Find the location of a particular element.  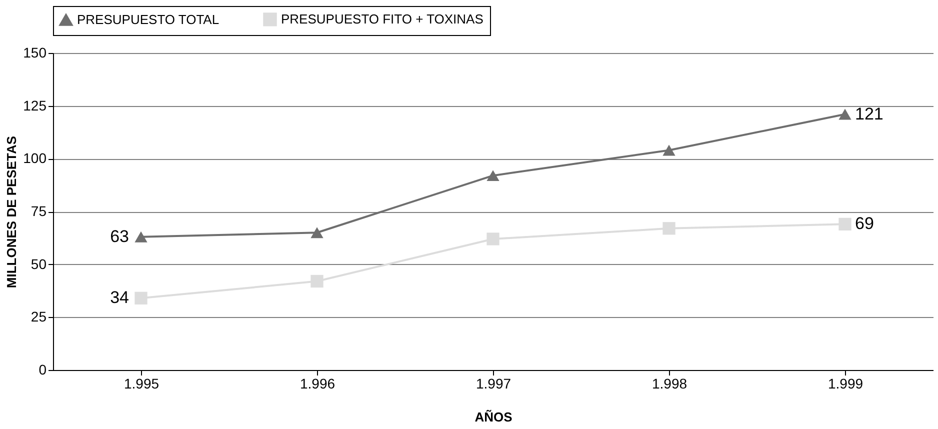

x-tick-label: 1.995 is located at coordinates (142, 384).